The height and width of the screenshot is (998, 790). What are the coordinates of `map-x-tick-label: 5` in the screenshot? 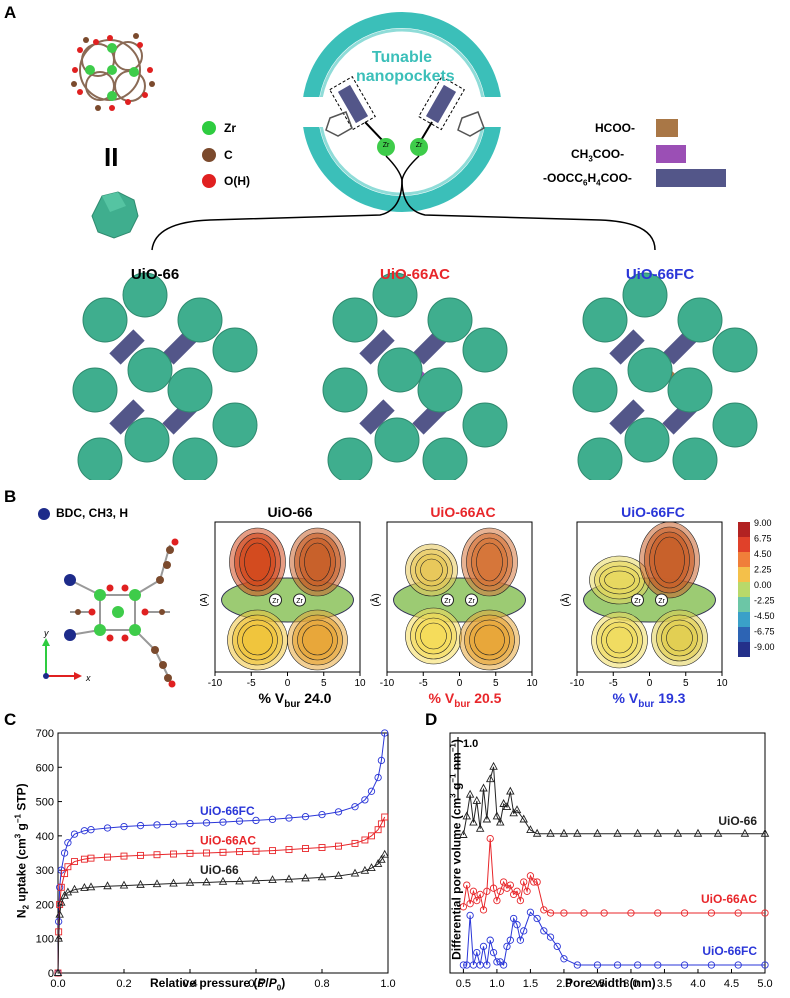 It's located at (686, 683).